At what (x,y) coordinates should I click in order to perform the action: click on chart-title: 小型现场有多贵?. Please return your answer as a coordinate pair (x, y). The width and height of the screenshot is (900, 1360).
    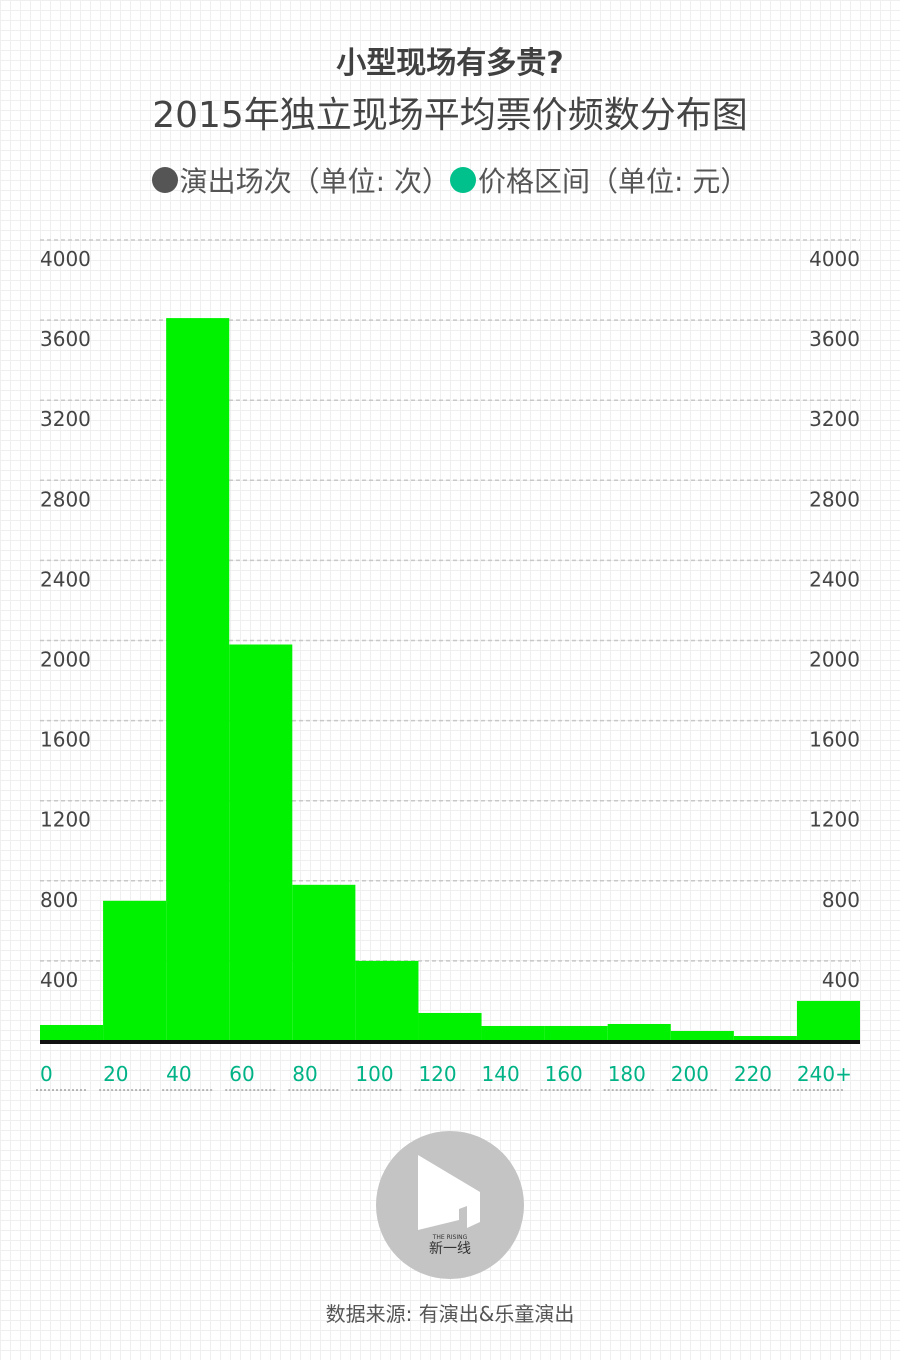
    Looking at the image, I should click on (450, 63).